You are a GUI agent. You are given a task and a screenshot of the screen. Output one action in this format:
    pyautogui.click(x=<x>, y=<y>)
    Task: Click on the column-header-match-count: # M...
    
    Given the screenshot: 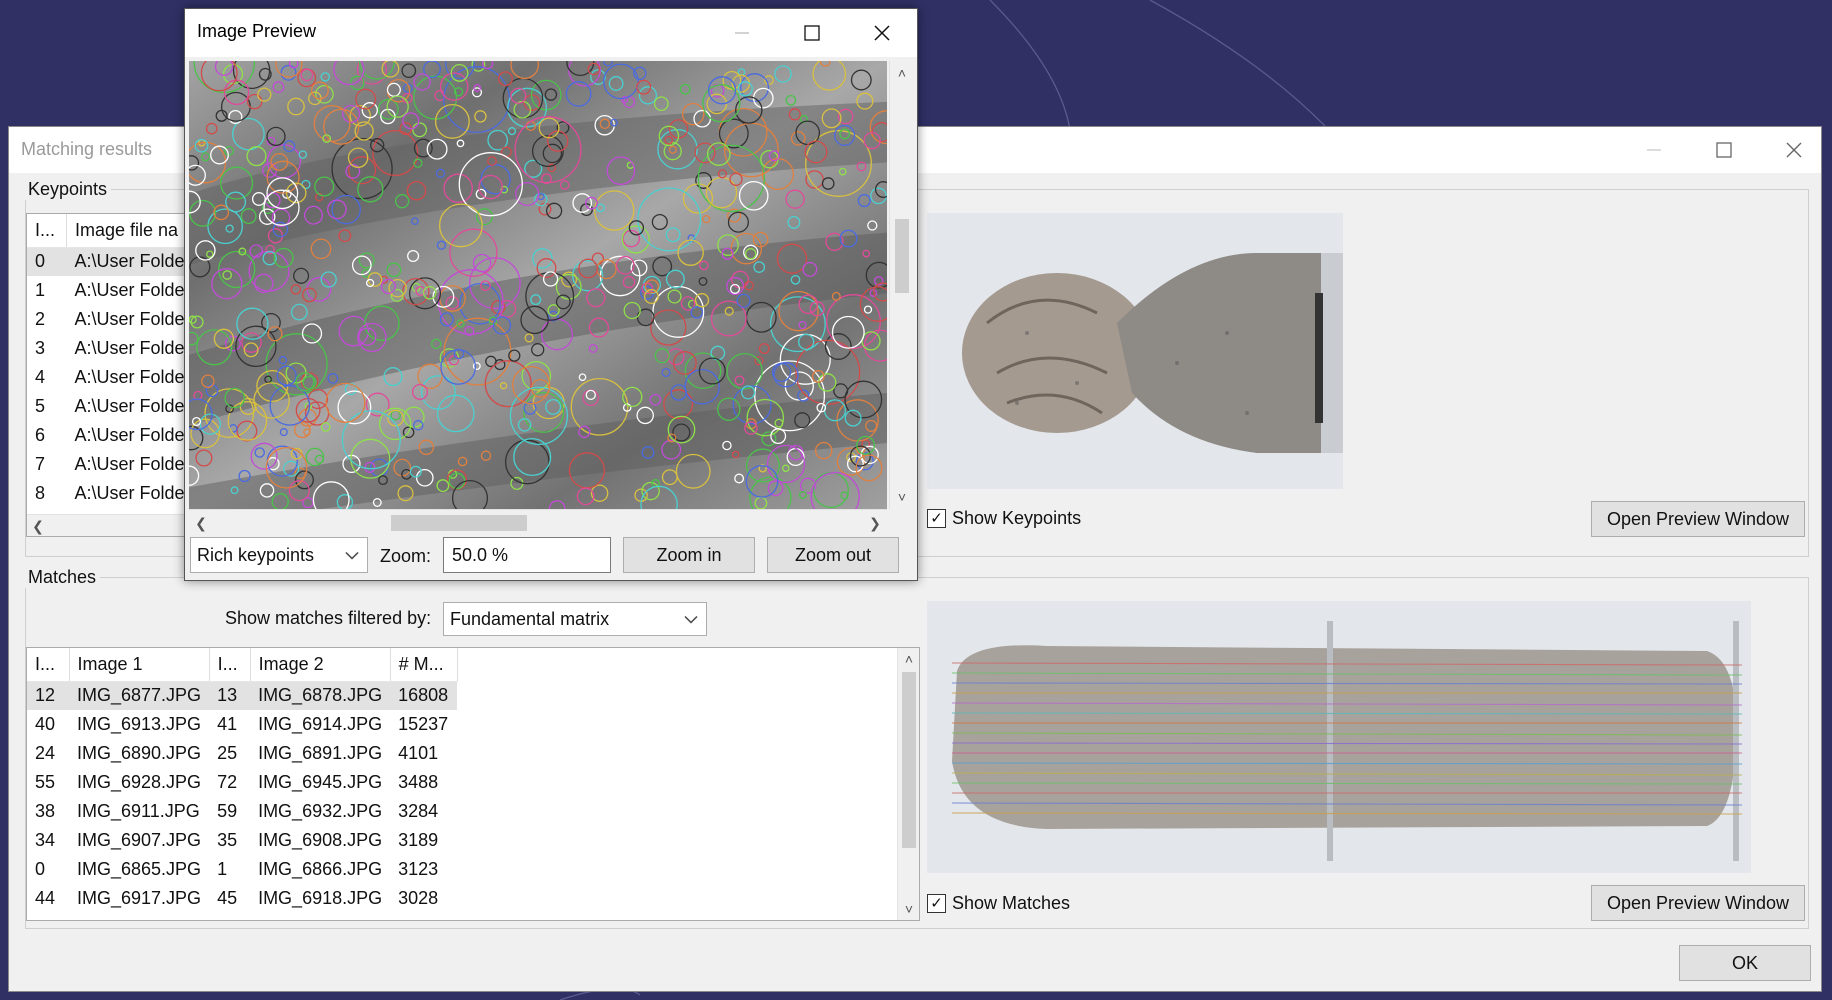 What is the action you would take?
    pyautogui.click(x=424, y=665)
    